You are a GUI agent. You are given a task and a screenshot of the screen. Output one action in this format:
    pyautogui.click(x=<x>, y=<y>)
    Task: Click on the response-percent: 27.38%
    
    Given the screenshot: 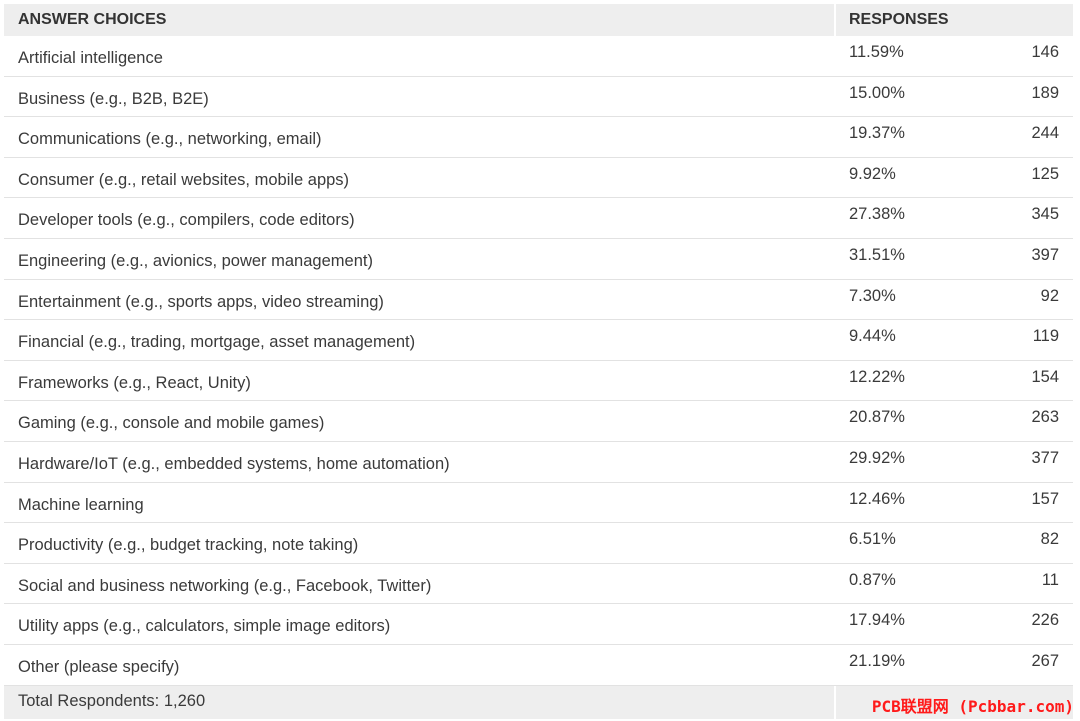 What is the action you would take?
    pyautogui.click(x=877, y=214)
    